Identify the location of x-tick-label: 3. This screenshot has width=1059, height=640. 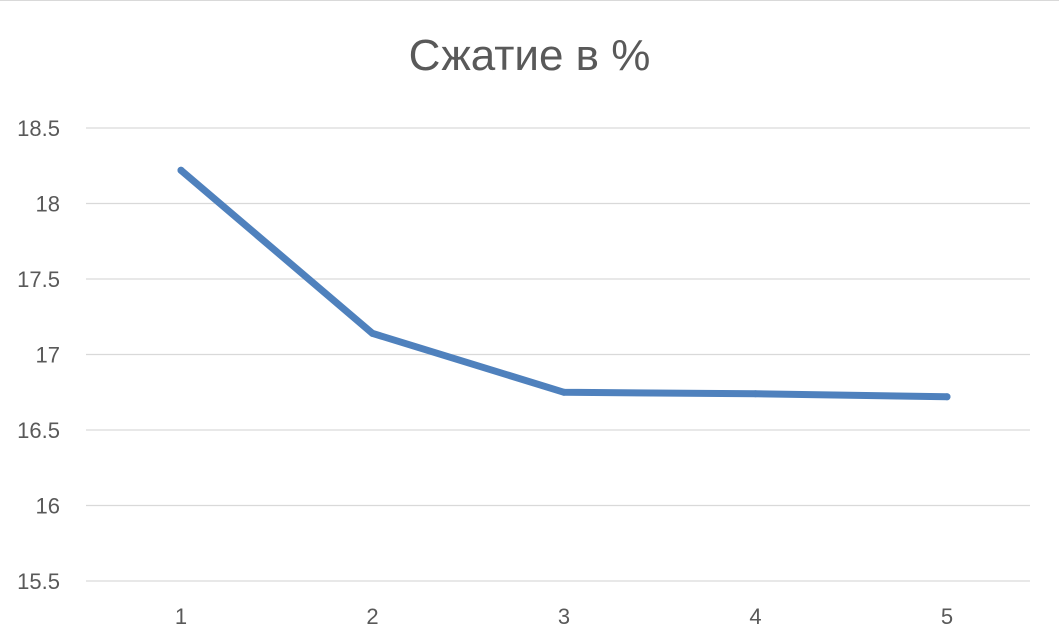
(564, 616).